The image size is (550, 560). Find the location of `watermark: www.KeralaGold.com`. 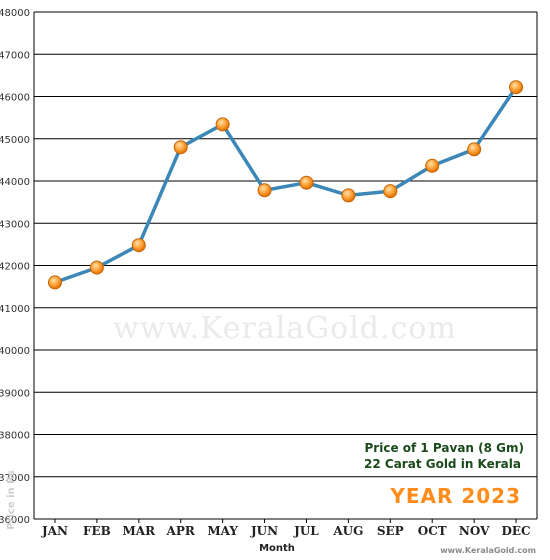

watermark: www.KeralaGold.com is located at coordinates (285, 328).